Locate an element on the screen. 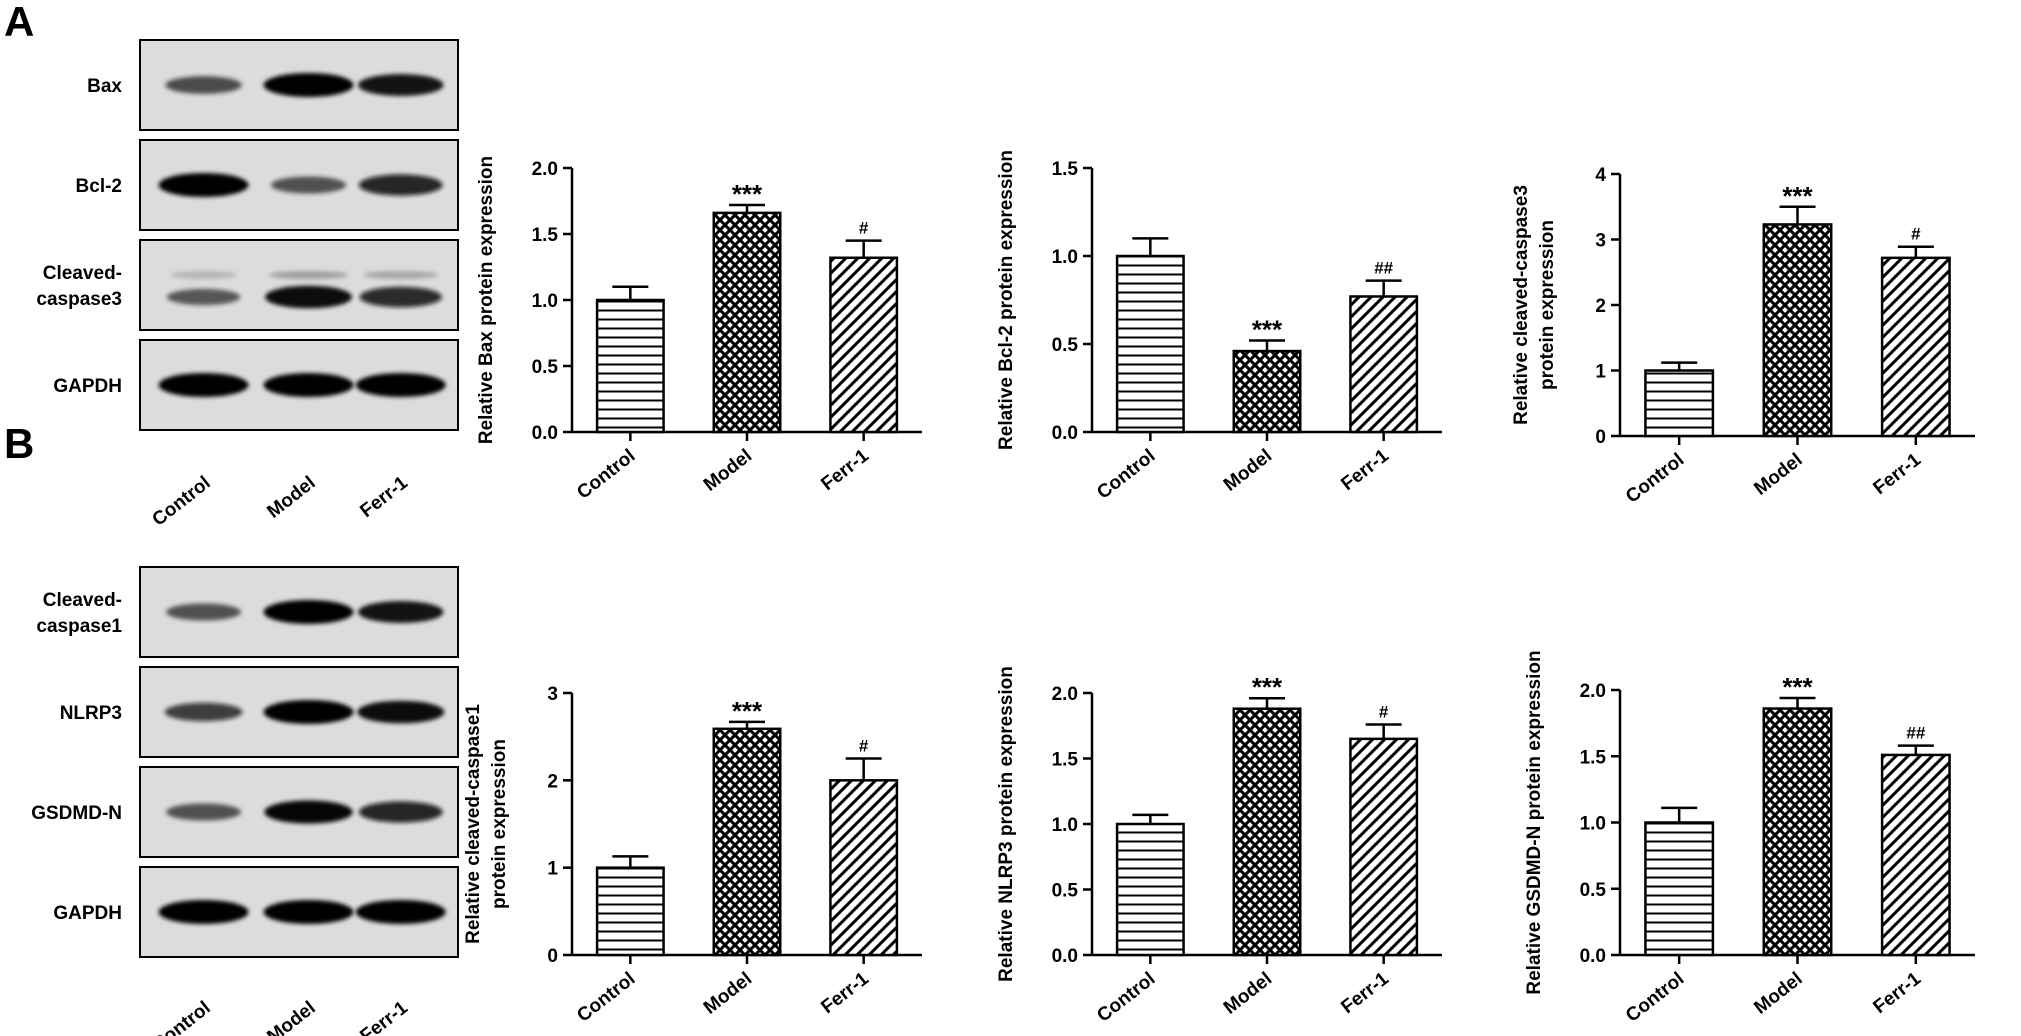 This screenshot has width=2021, height=1036. blot-row-label: caspase1 is located at coordinates (79, 626).